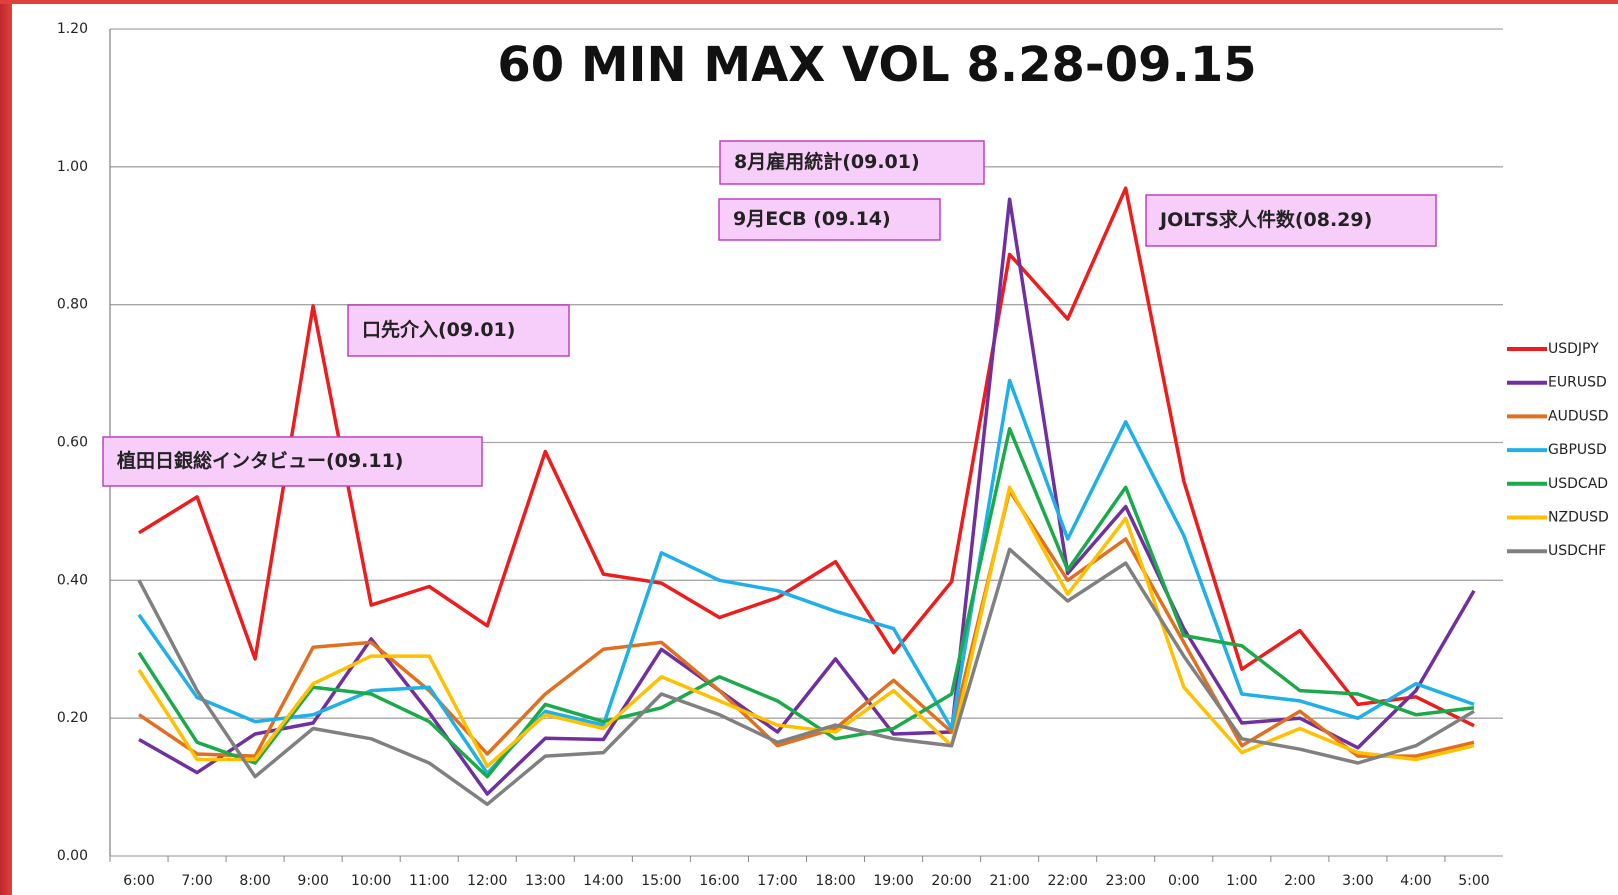  I want to click on y-tick-label: 0.00, so click(72, 856).